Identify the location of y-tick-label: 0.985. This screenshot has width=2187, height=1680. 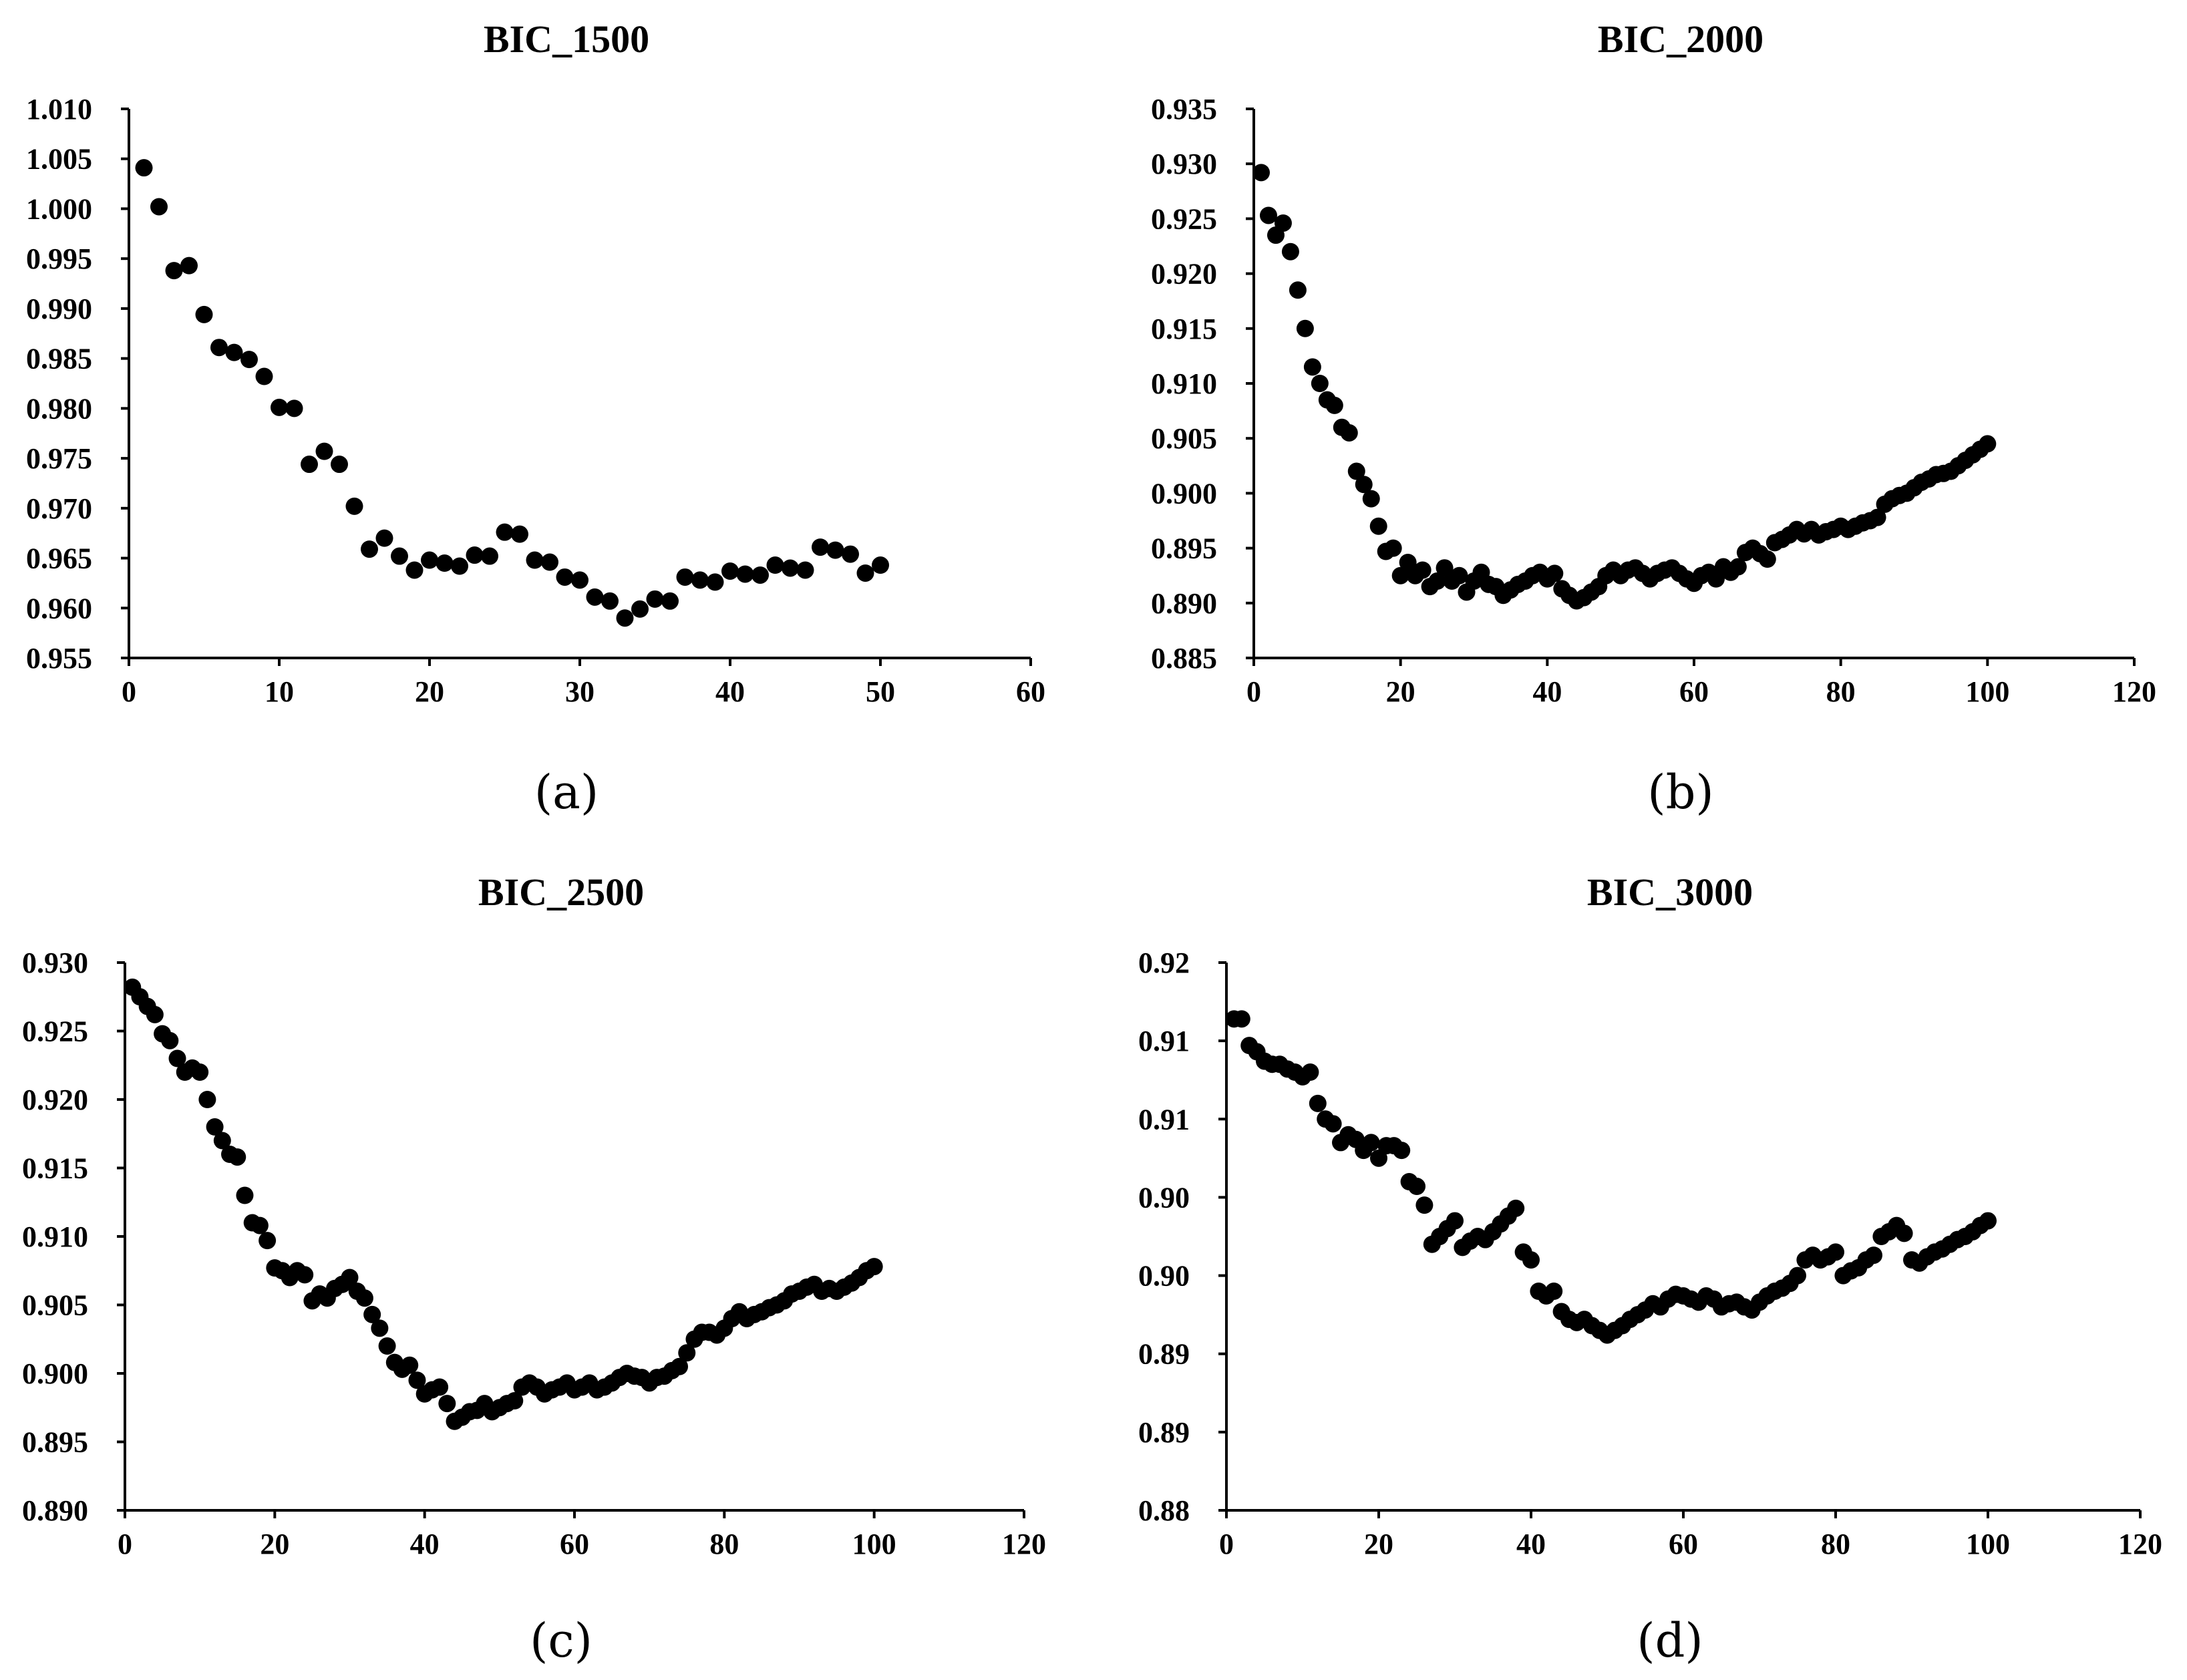
(59, 359).